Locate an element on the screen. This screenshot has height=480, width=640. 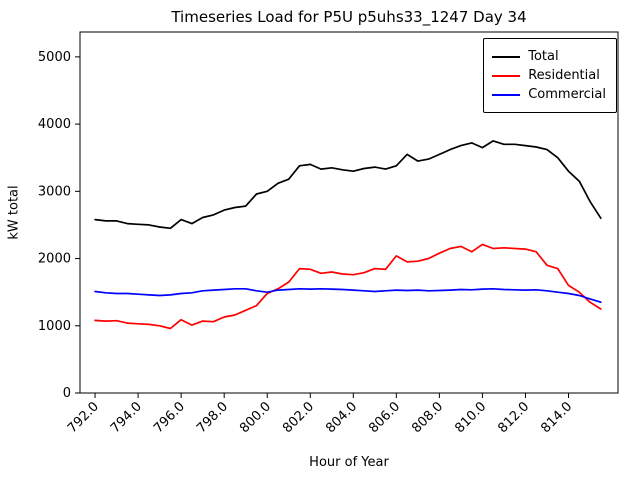
svg-text: 4000 is located at coordinates (54, 124).